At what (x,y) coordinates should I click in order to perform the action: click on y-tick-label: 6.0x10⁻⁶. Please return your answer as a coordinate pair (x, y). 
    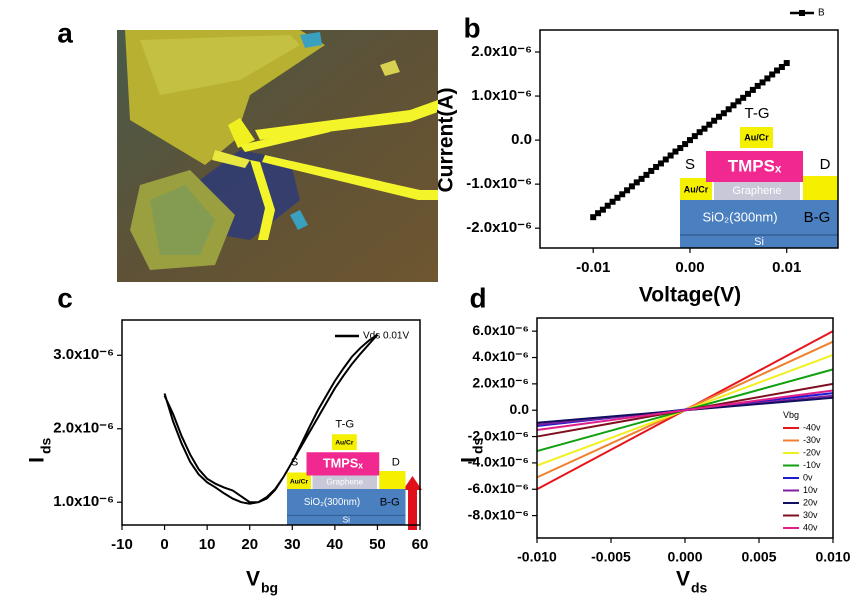
    Looking at the image, I should click on (500, 330).